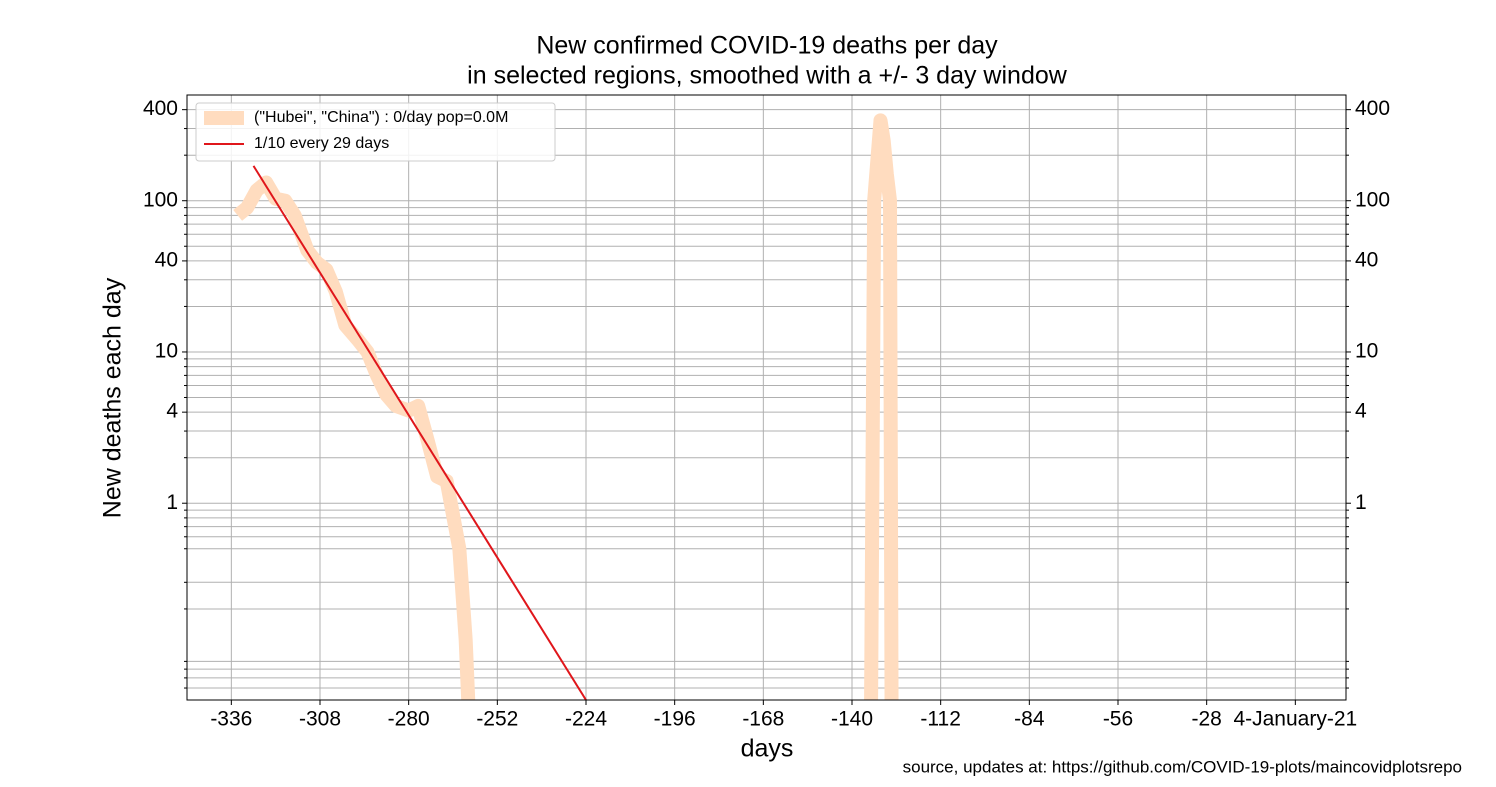 The width and height of the screenshot is (1496, 787). What do you see at coordinates (1372, 108) in the screenshot?
I see `y2-tick-label: 400` at bounding box center [1372, 108].